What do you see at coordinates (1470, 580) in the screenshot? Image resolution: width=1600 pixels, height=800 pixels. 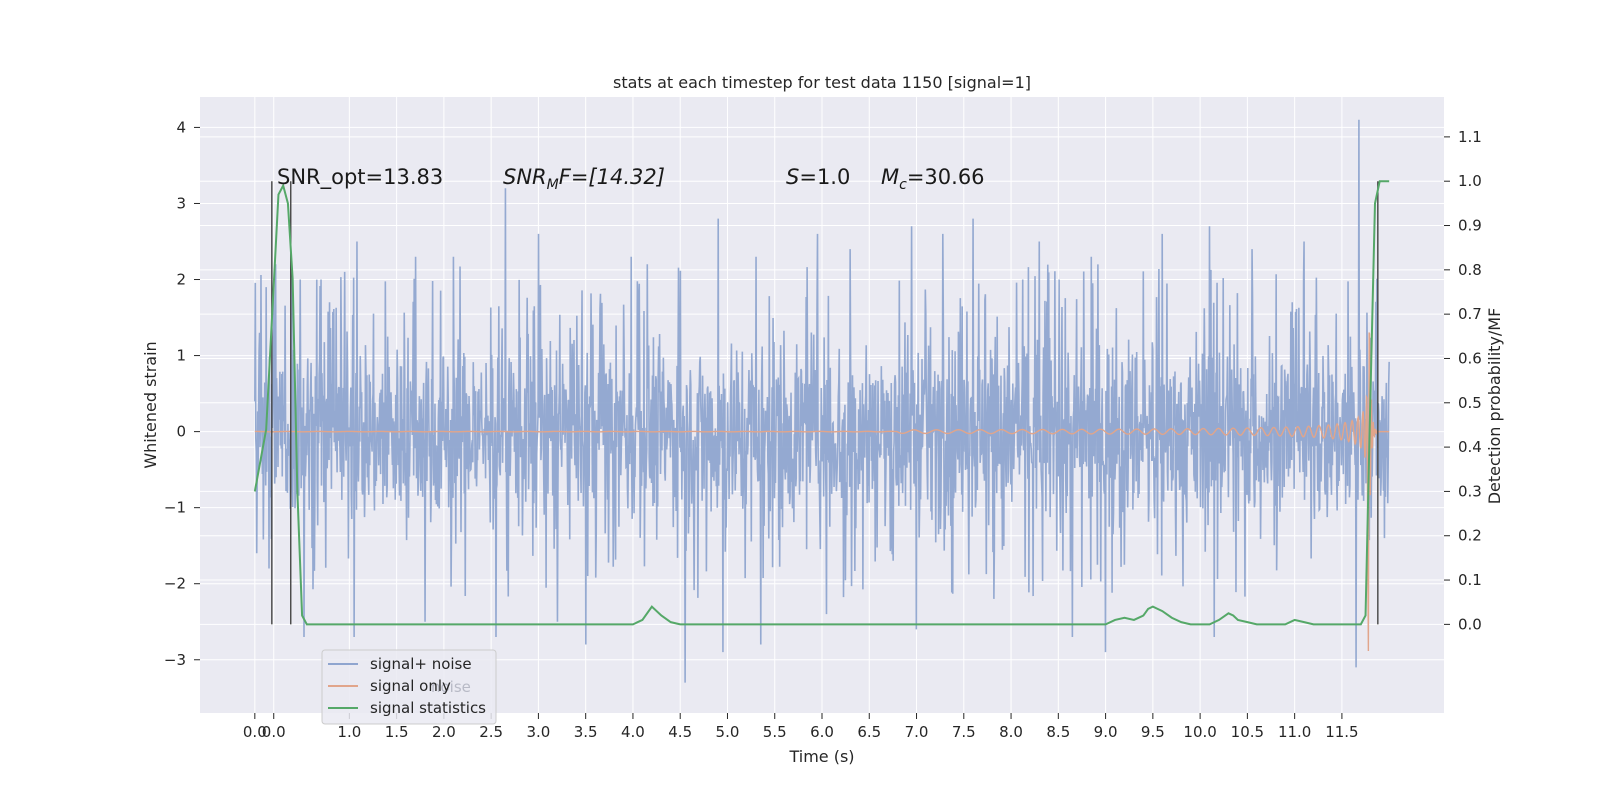 I see `yr-tick-label-1: 0.1` at bounding box center [1470, 580].